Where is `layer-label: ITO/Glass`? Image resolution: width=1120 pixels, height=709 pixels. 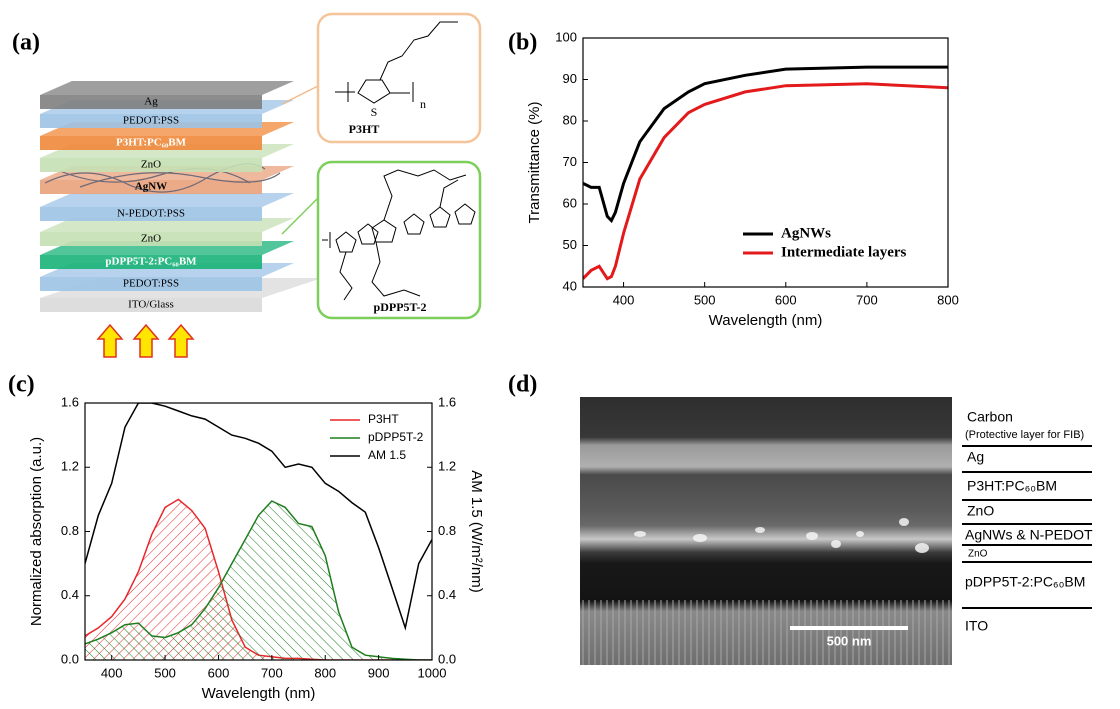
layer-label: ITO/Glass is located at coordinates (151, 305).